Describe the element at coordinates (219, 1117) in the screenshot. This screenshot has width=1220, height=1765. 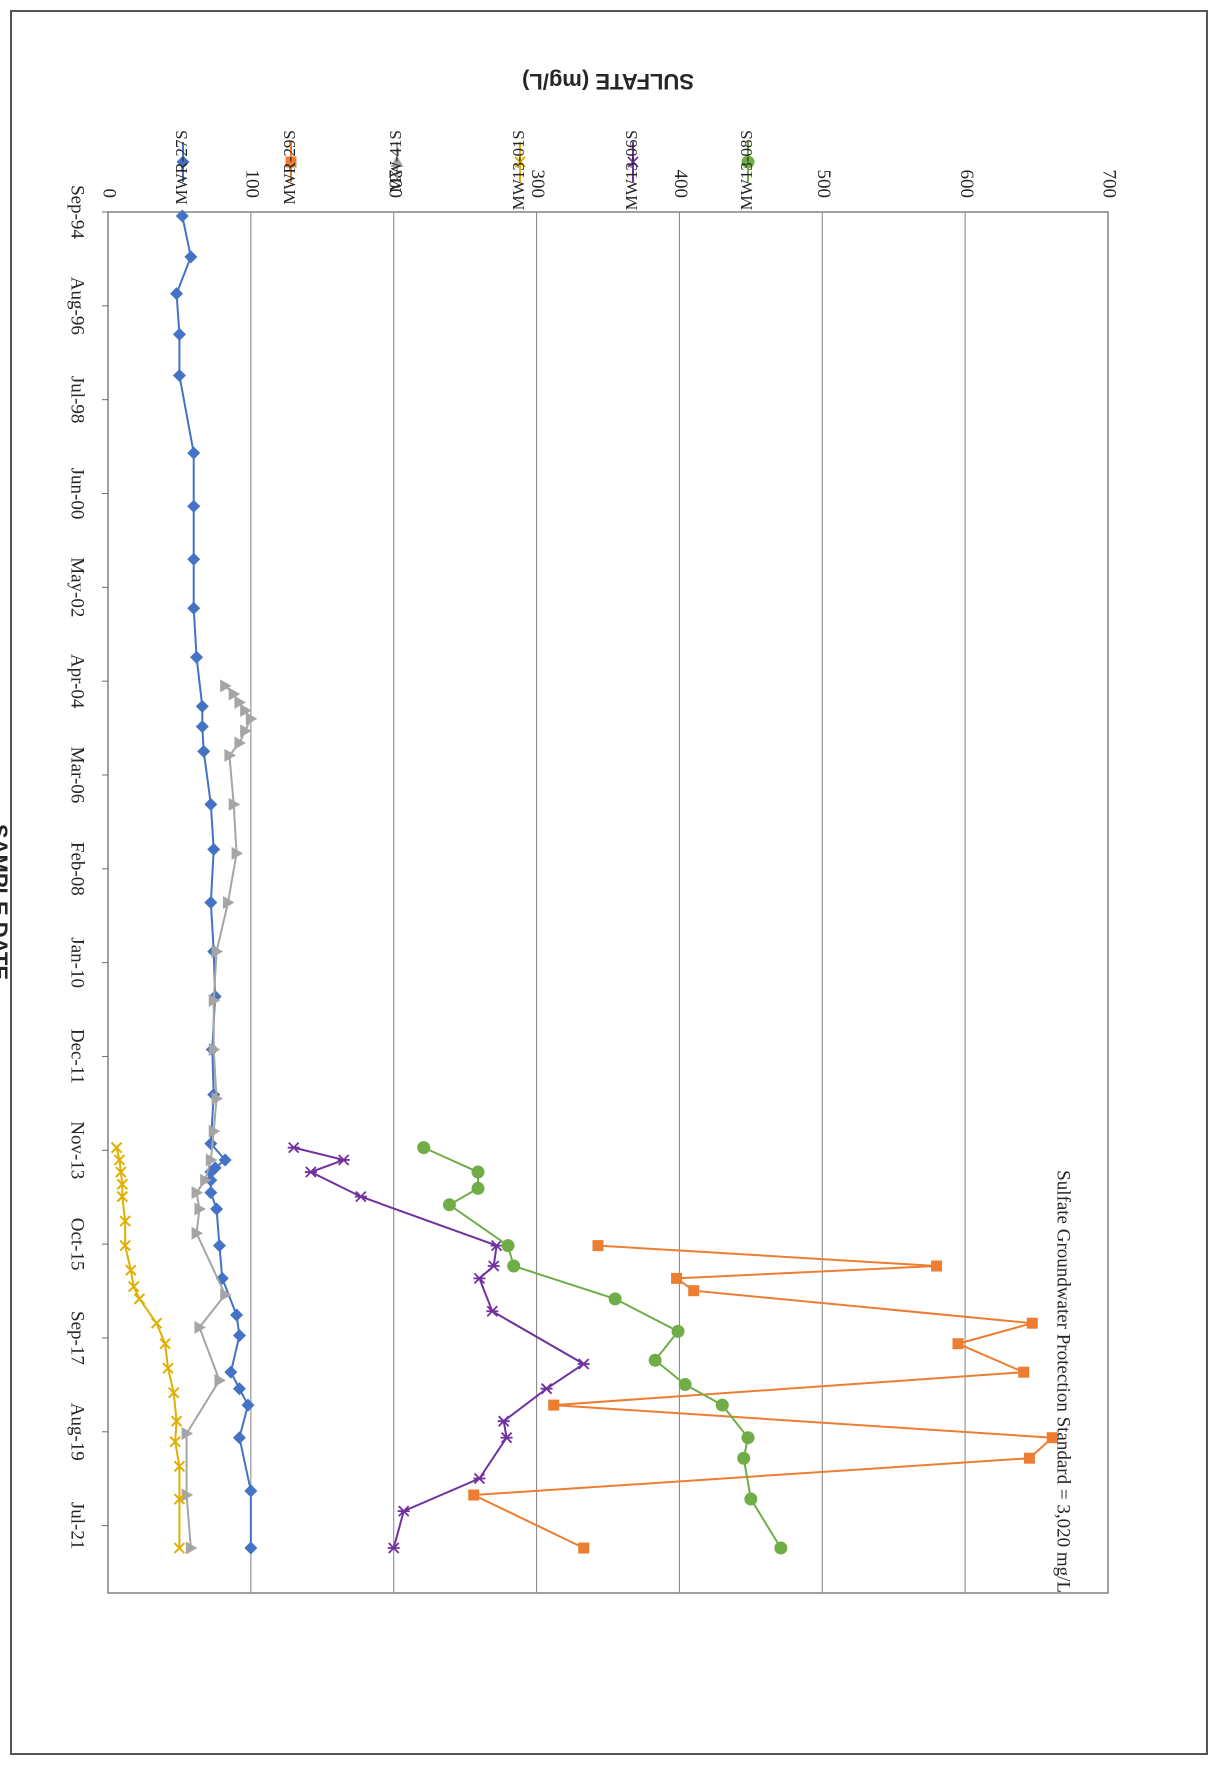
I see `series-mw-41s` at that location.